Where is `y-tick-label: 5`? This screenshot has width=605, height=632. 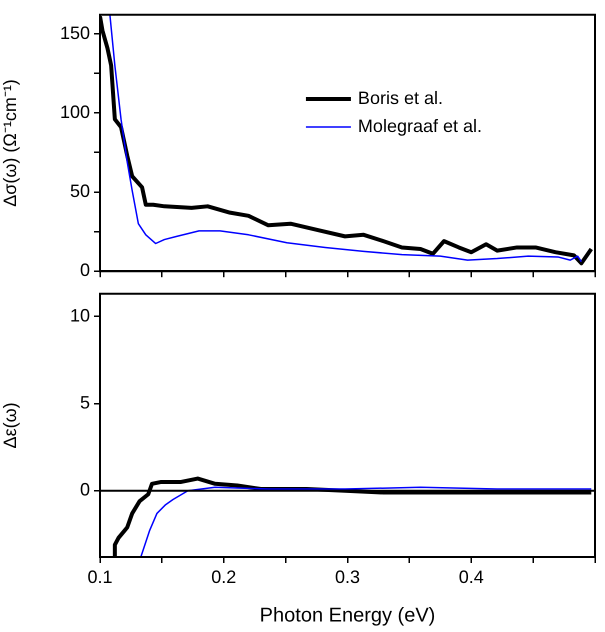
y-tick-label: 5 is located at coordinates (85, 402).